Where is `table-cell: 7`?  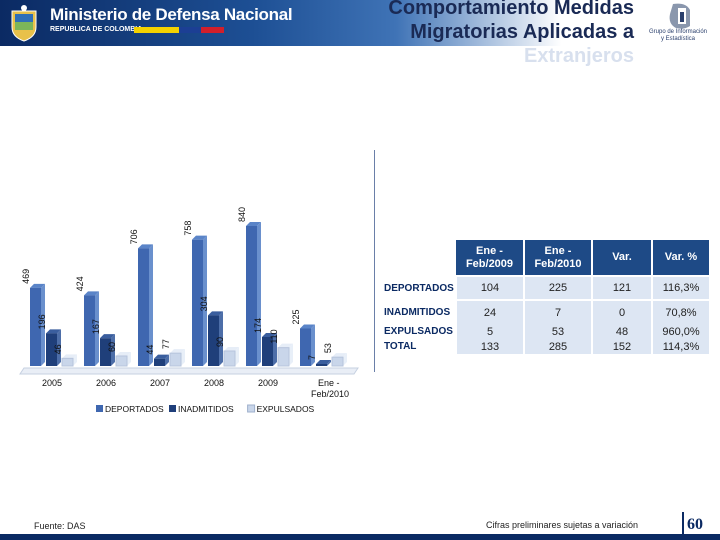 table-cell: 7 is located at coordinates (558, 311).